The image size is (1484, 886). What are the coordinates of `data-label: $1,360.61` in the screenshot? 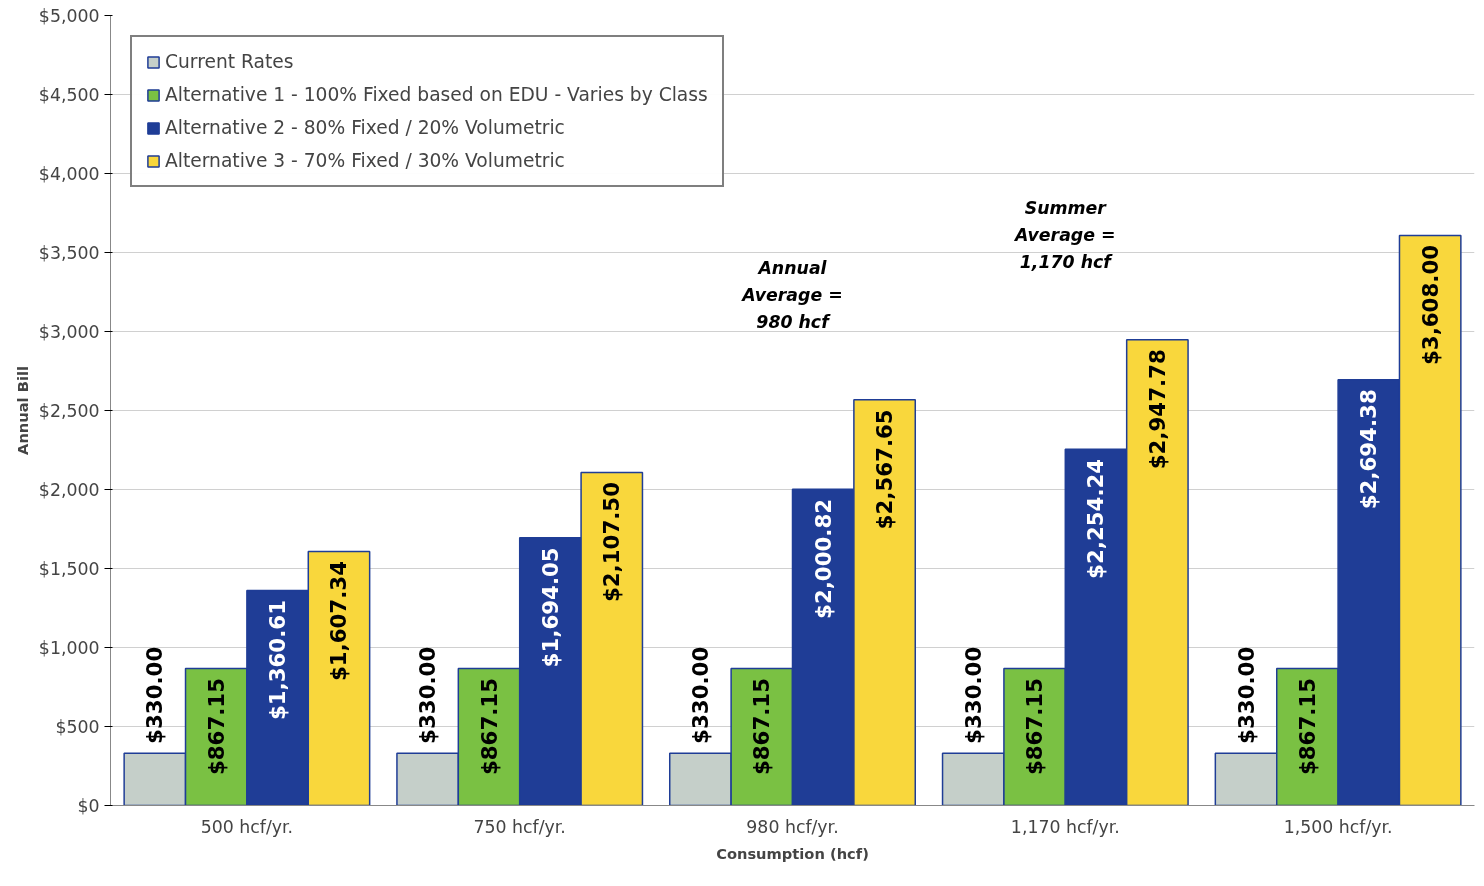 It's located at (278, 660).